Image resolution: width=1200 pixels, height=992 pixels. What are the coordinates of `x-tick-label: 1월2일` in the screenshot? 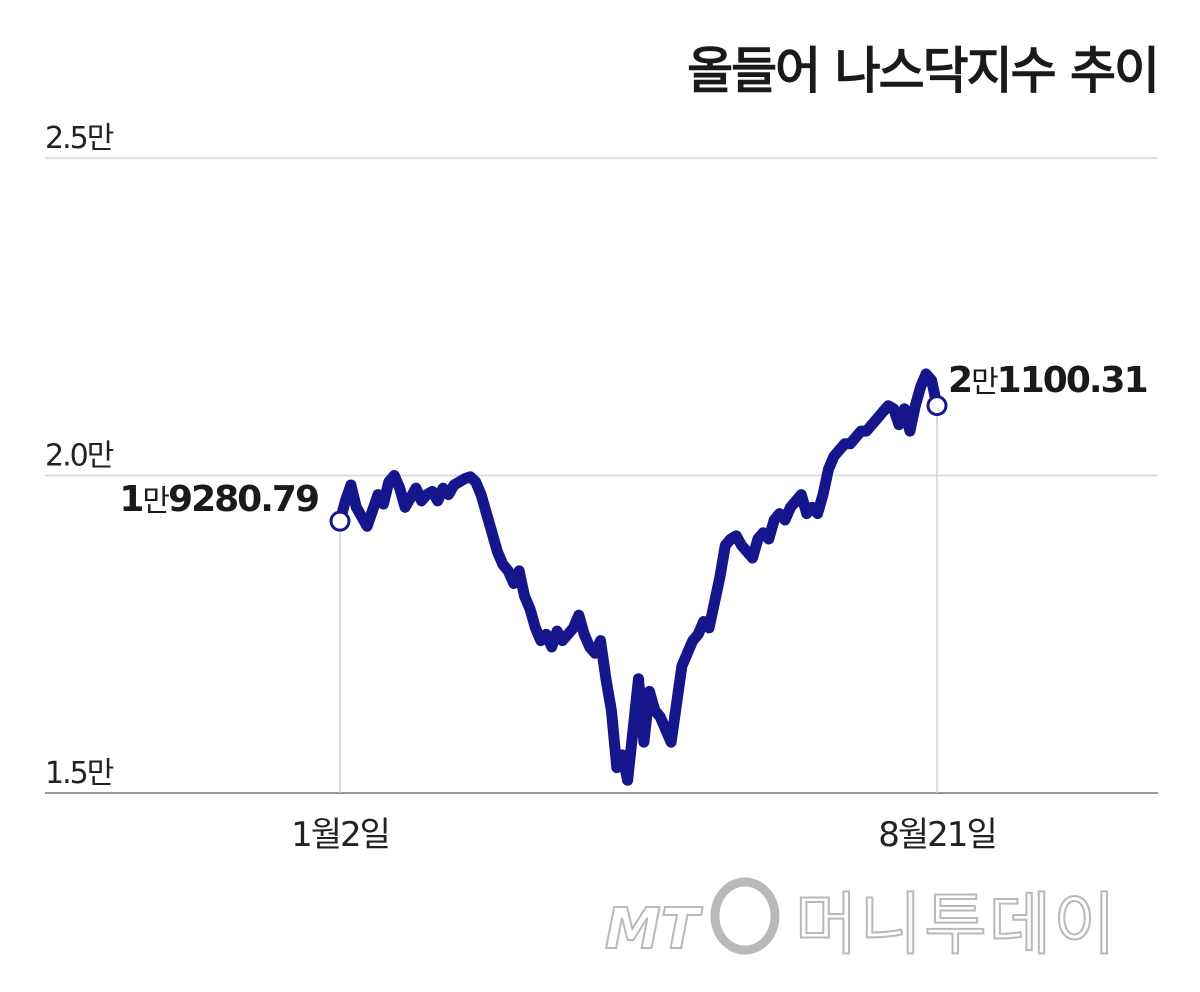 It's located at (340, 835).